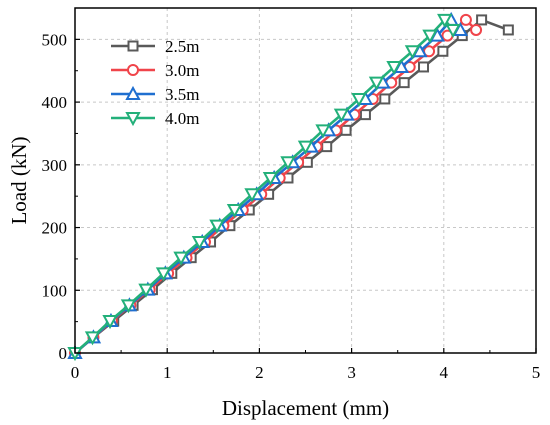 Image resolution: width=550 pixels, height=425 pixels. What do you see at coordinates (55, 290) in the screenshot?
I see `y-tick-label: 100` at bounding box center [55, 290].